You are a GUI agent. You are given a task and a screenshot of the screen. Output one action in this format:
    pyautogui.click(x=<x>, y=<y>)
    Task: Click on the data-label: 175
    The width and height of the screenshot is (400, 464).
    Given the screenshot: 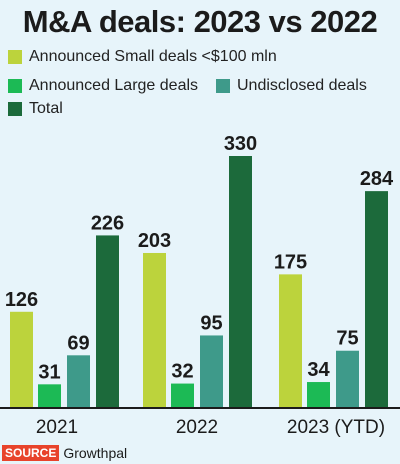 What is the action you would take?
    pyautogui.click(x=290, y=262)
    